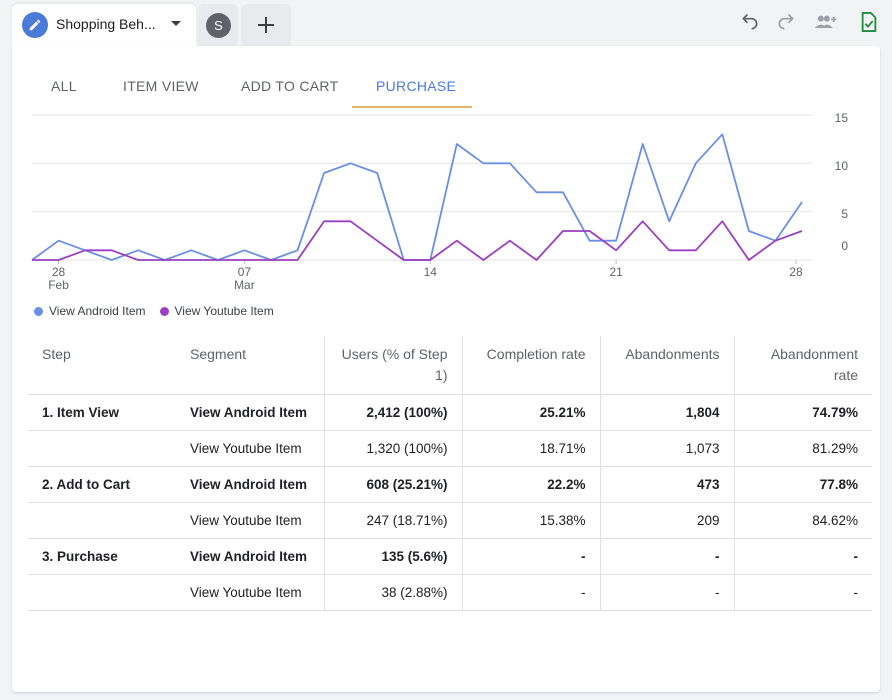  I want to click on series-line-youtube, so click(417, 240).